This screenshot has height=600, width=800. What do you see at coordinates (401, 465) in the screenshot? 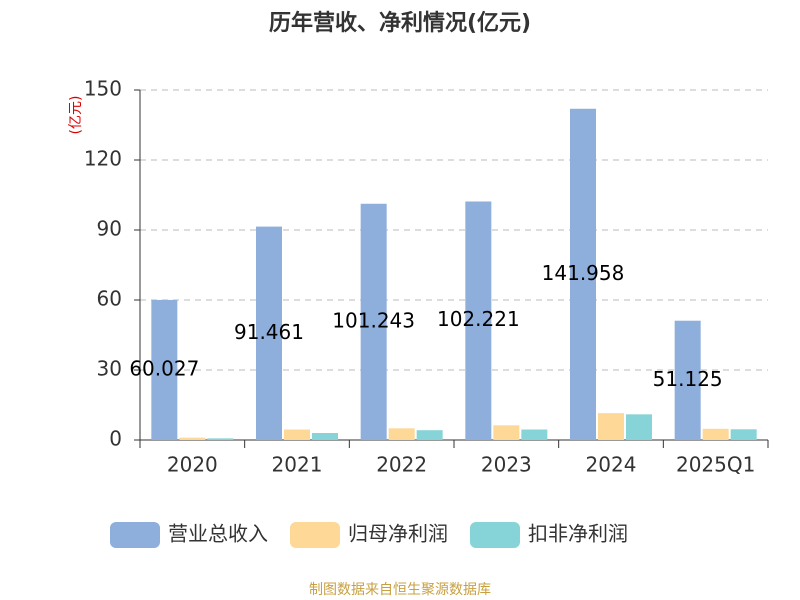
I see `x-tick-label: 2022` at bounding box center [401, 465].